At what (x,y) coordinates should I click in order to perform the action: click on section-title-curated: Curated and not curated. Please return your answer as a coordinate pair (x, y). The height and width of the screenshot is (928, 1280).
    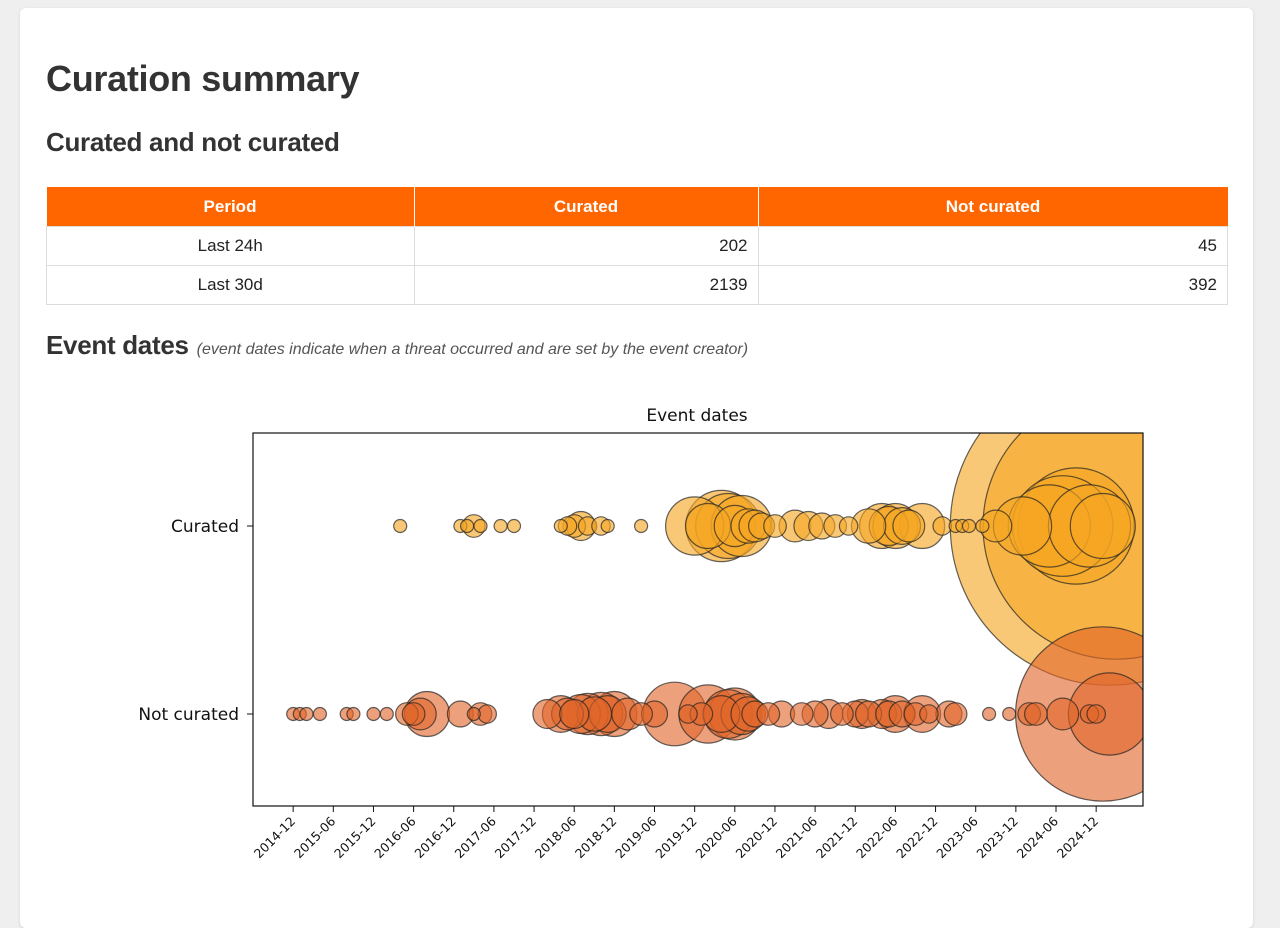
    Looking at the image, I should click on (193, 142).